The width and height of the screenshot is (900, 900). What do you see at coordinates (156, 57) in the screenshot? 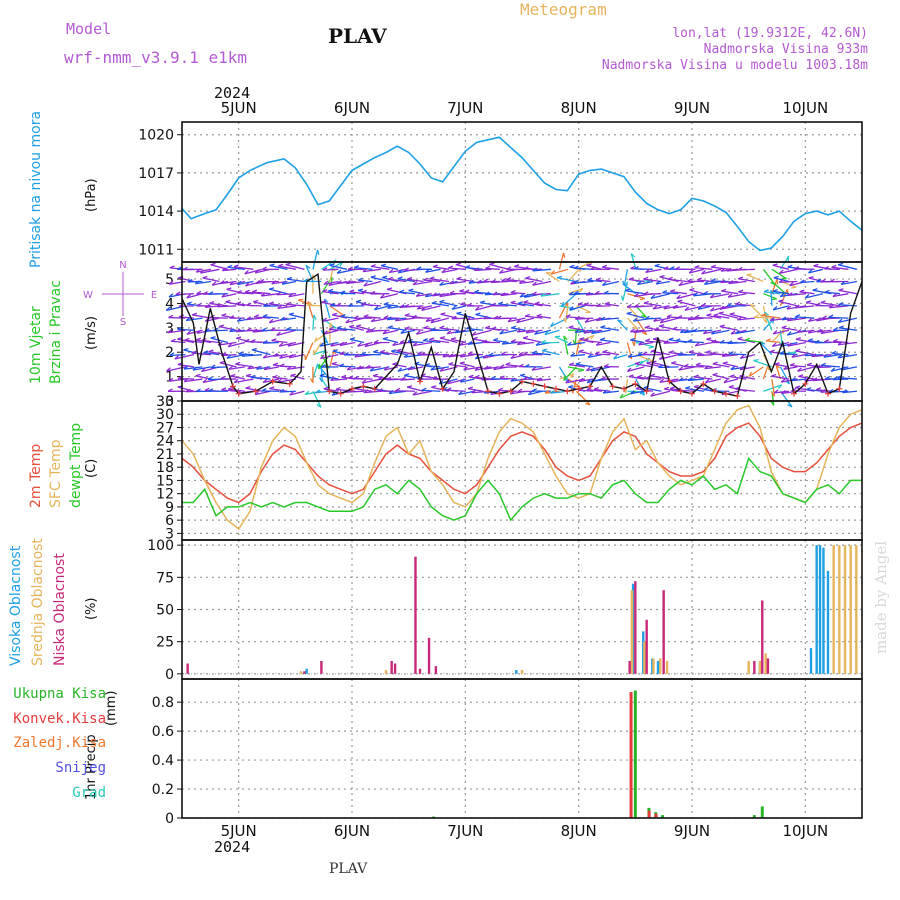
I see `model-name: wrf-nmm_v3.9.1 e1km` at bounding box center [156, 57].